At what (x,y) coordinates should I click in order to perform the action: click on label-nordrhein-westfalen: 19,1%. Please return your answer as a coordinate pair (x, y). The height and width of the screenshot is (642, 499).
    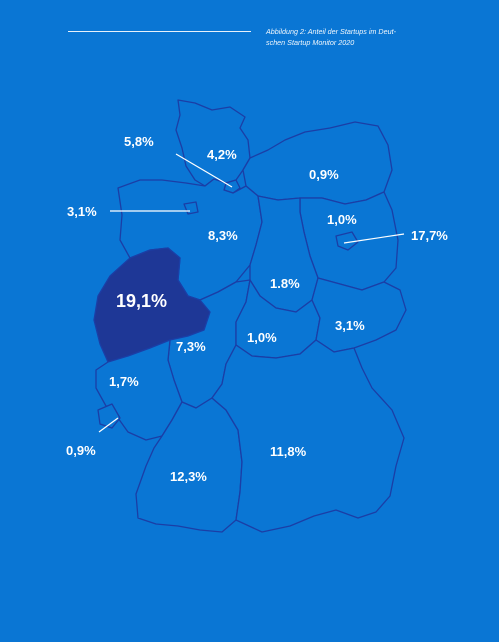
    Looking at the image, I should click on (141, 301).